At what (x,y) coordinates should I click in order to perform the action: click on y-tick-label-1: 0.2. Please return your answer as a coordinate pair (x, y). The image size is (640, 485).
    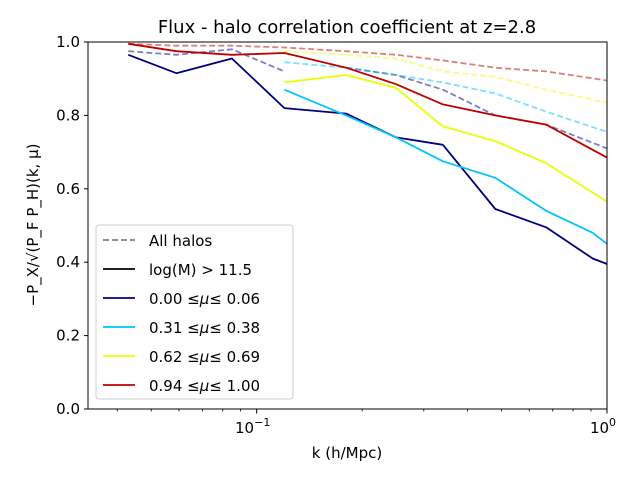
    Looking at the image, I should click on (68, 336).